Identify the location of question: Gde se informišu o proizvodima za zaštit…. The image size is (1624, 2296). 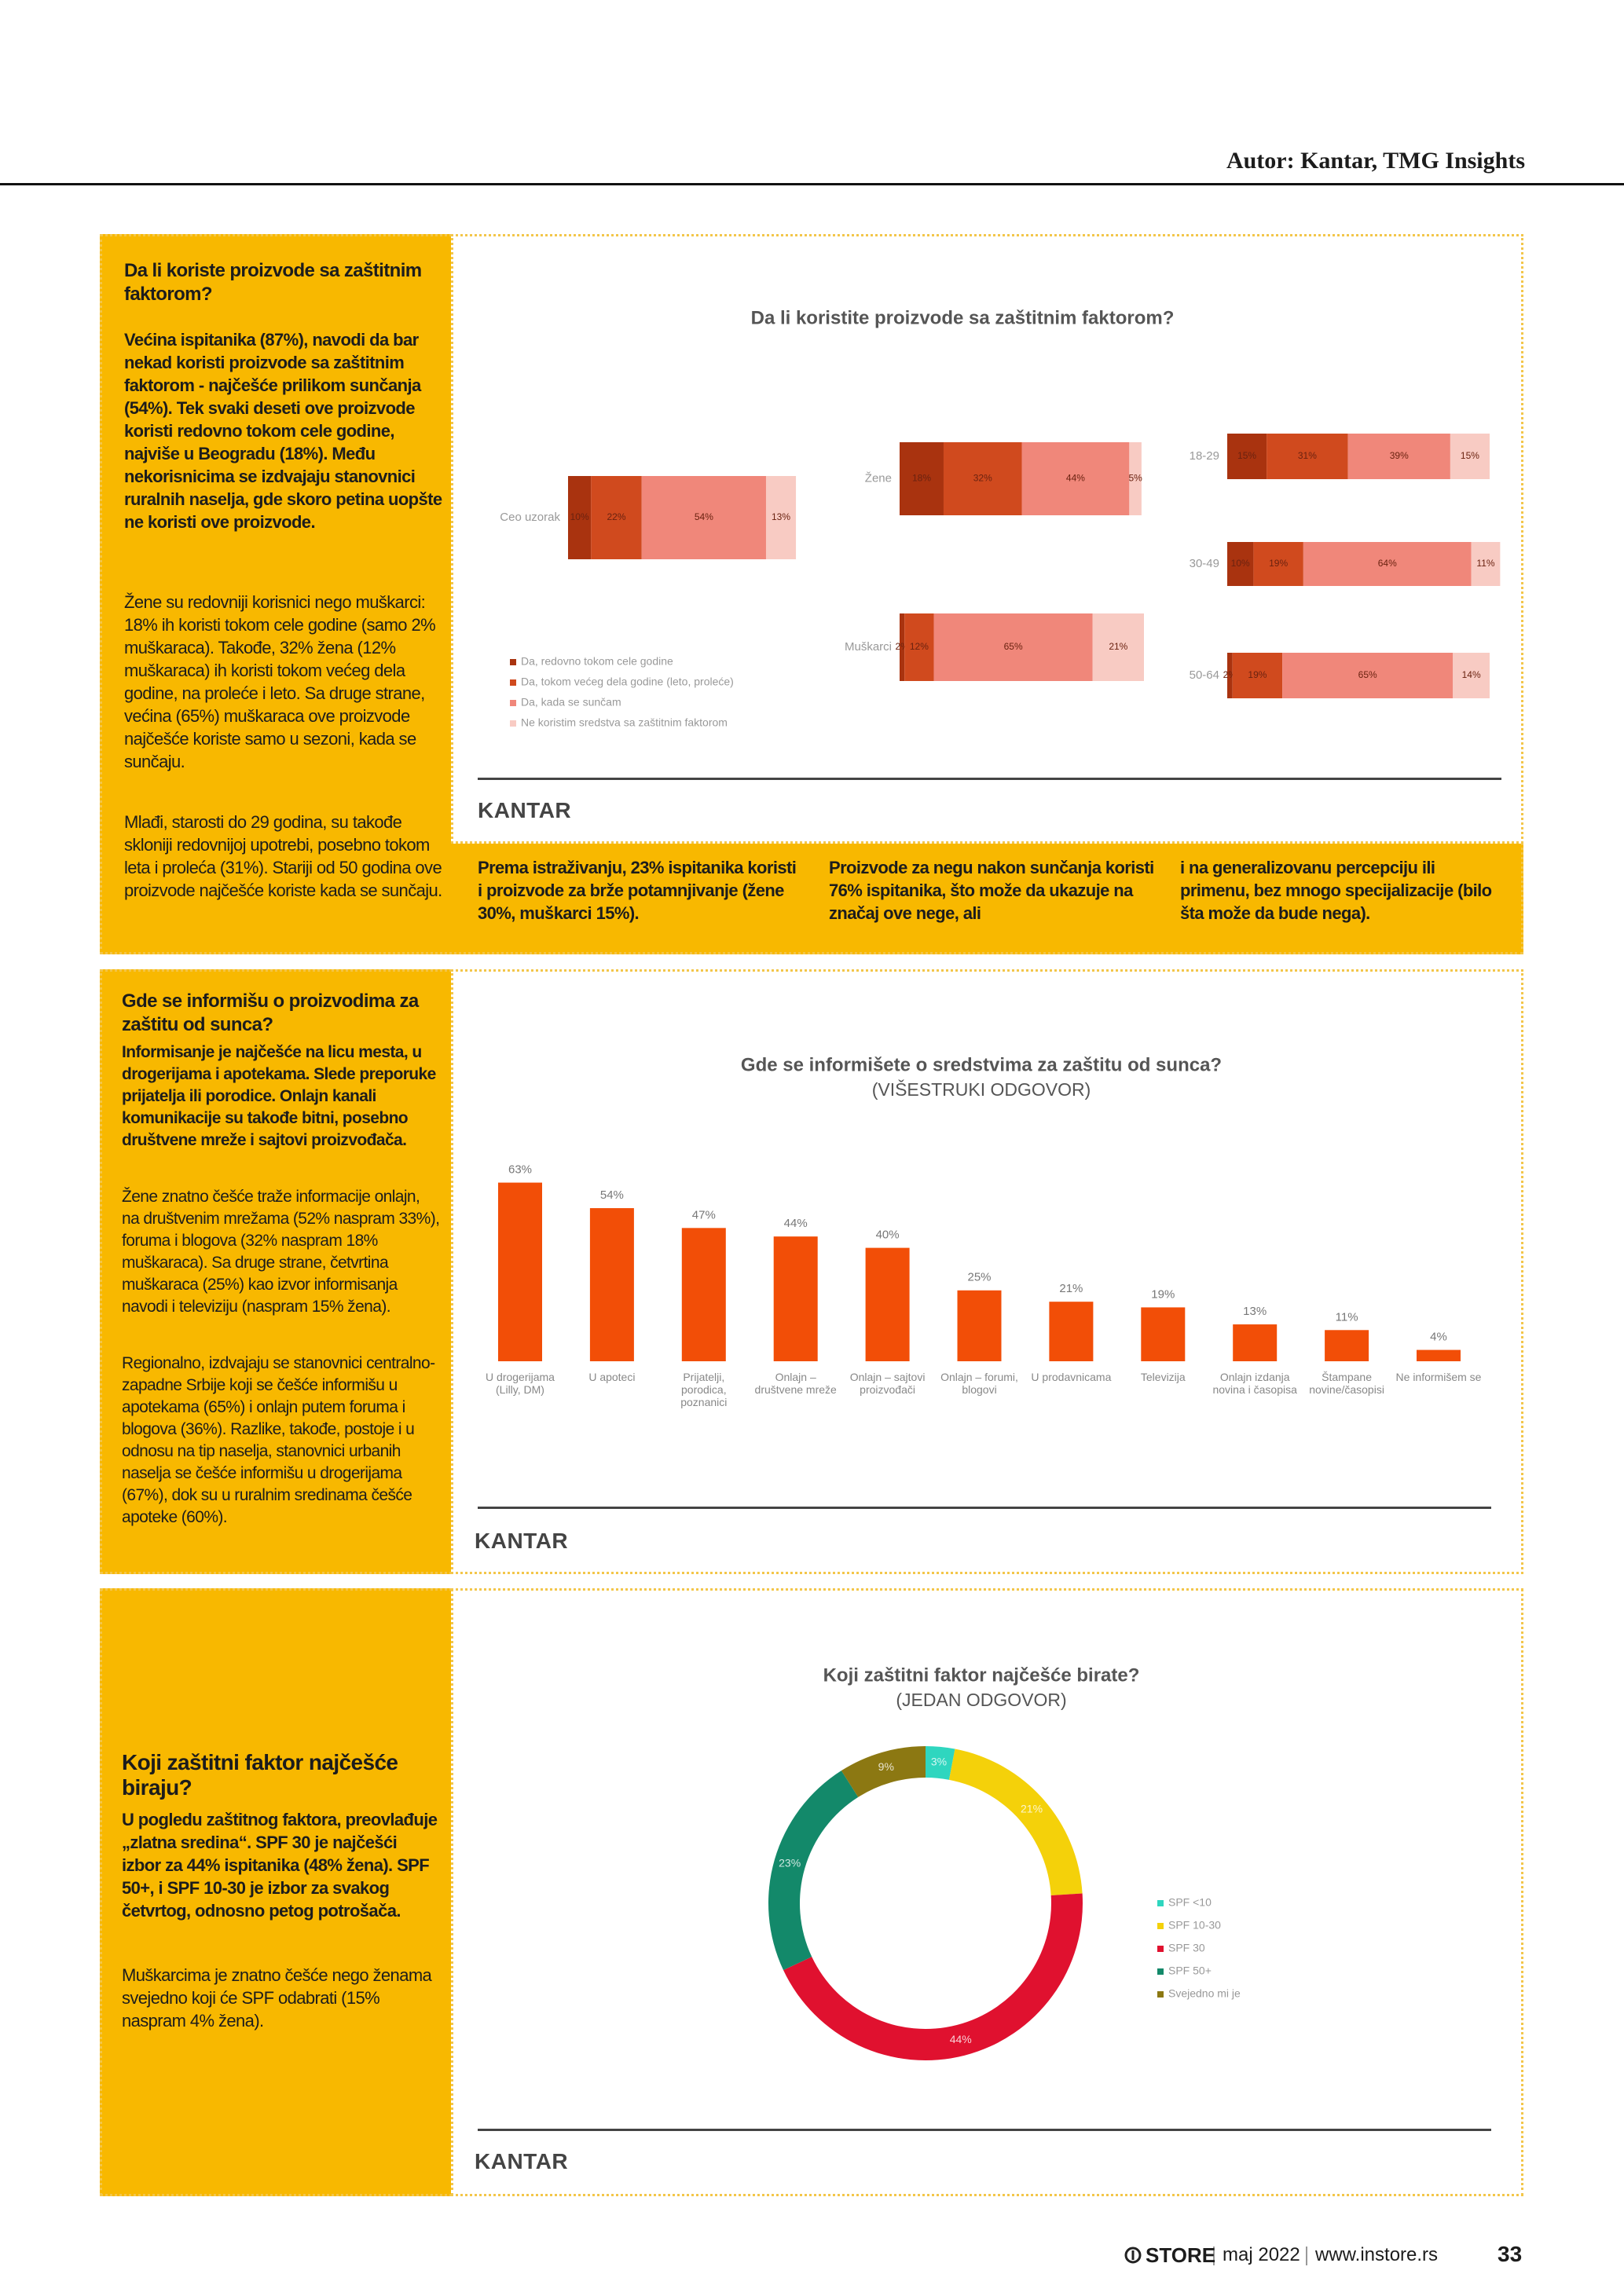
(271, 1013).